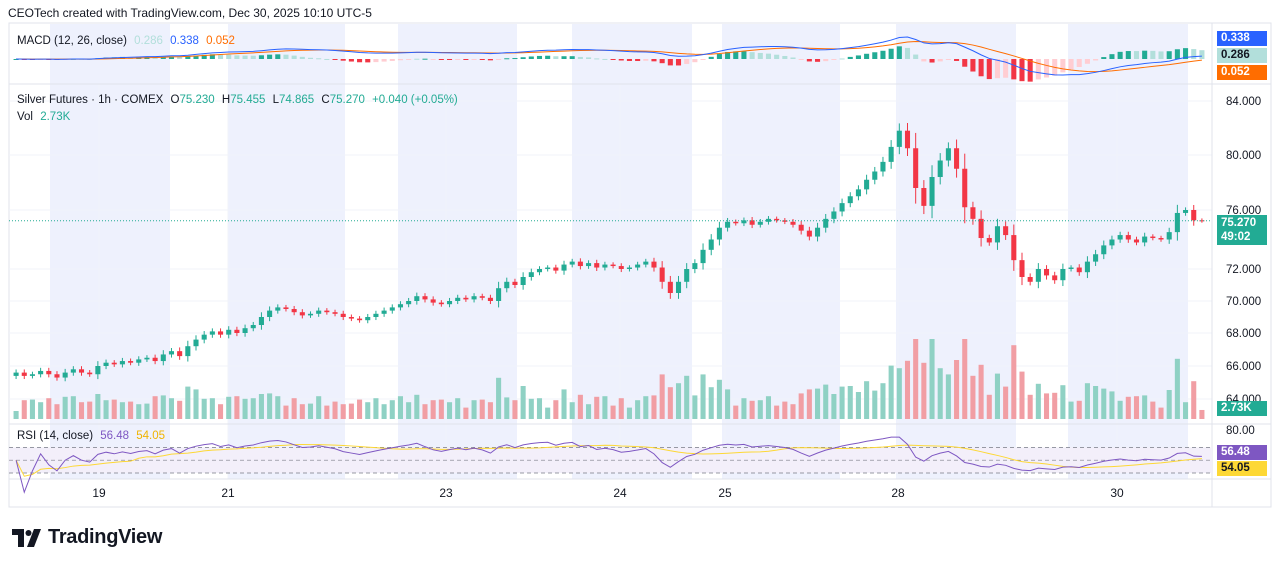 The width and height of the screenshot is (1281, 567). Describe the element at coordinates (610, 465) in the screenshot. I see `rsi-pane` at that location.